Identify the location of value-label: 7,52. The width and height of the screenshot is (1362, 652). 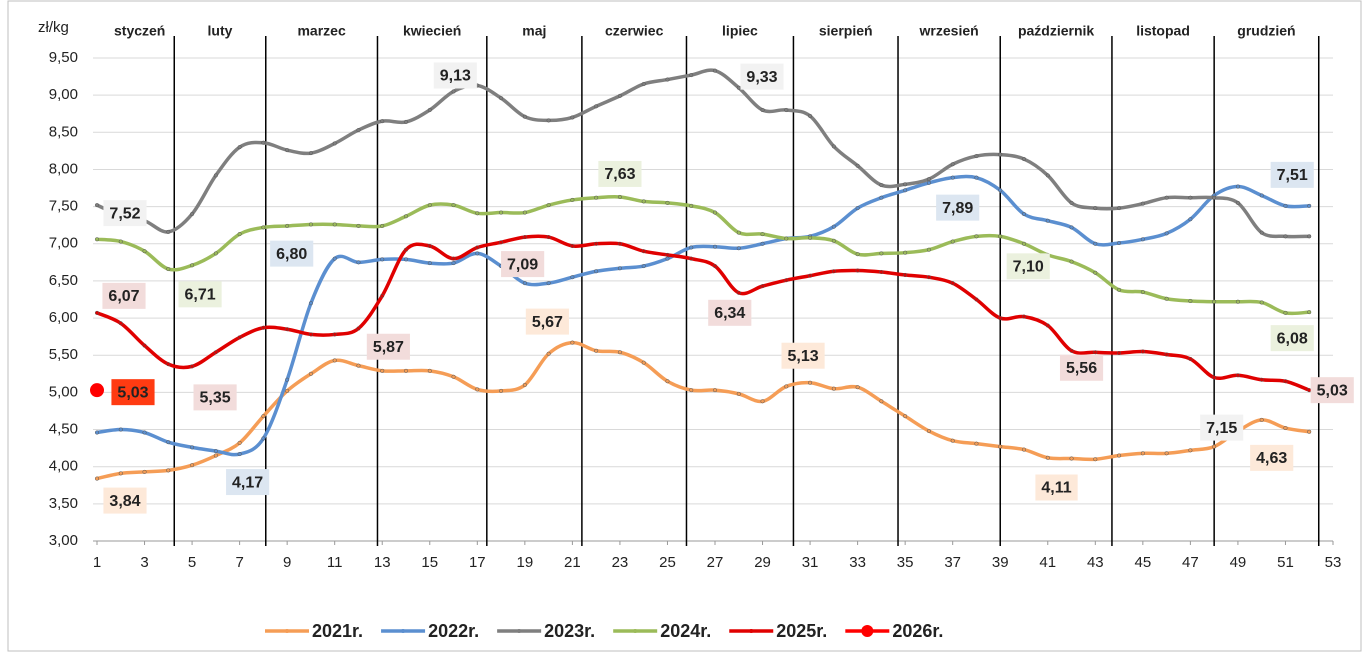
(125, 213).